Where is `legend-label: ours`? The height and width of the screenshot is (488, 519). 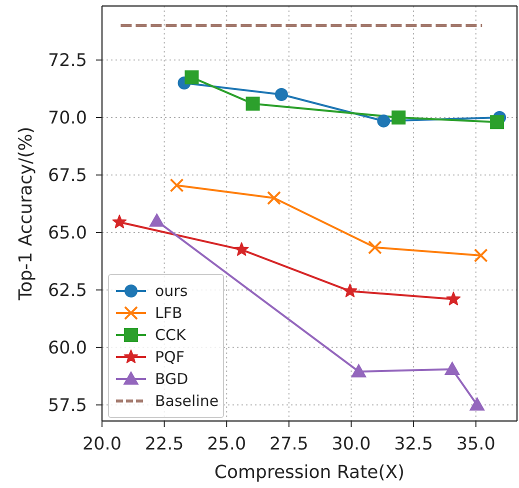 legend-label: ours is located at coordinates (171, 291).